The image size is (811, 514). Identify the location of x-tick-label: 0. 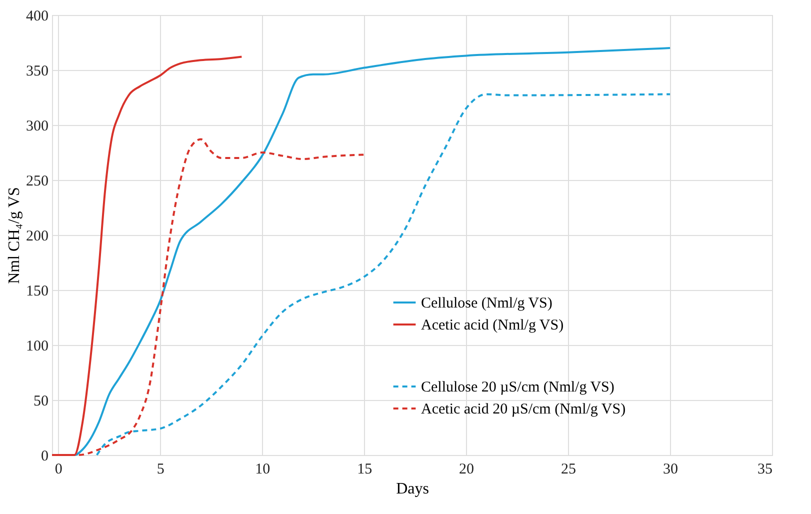
(58, 470).